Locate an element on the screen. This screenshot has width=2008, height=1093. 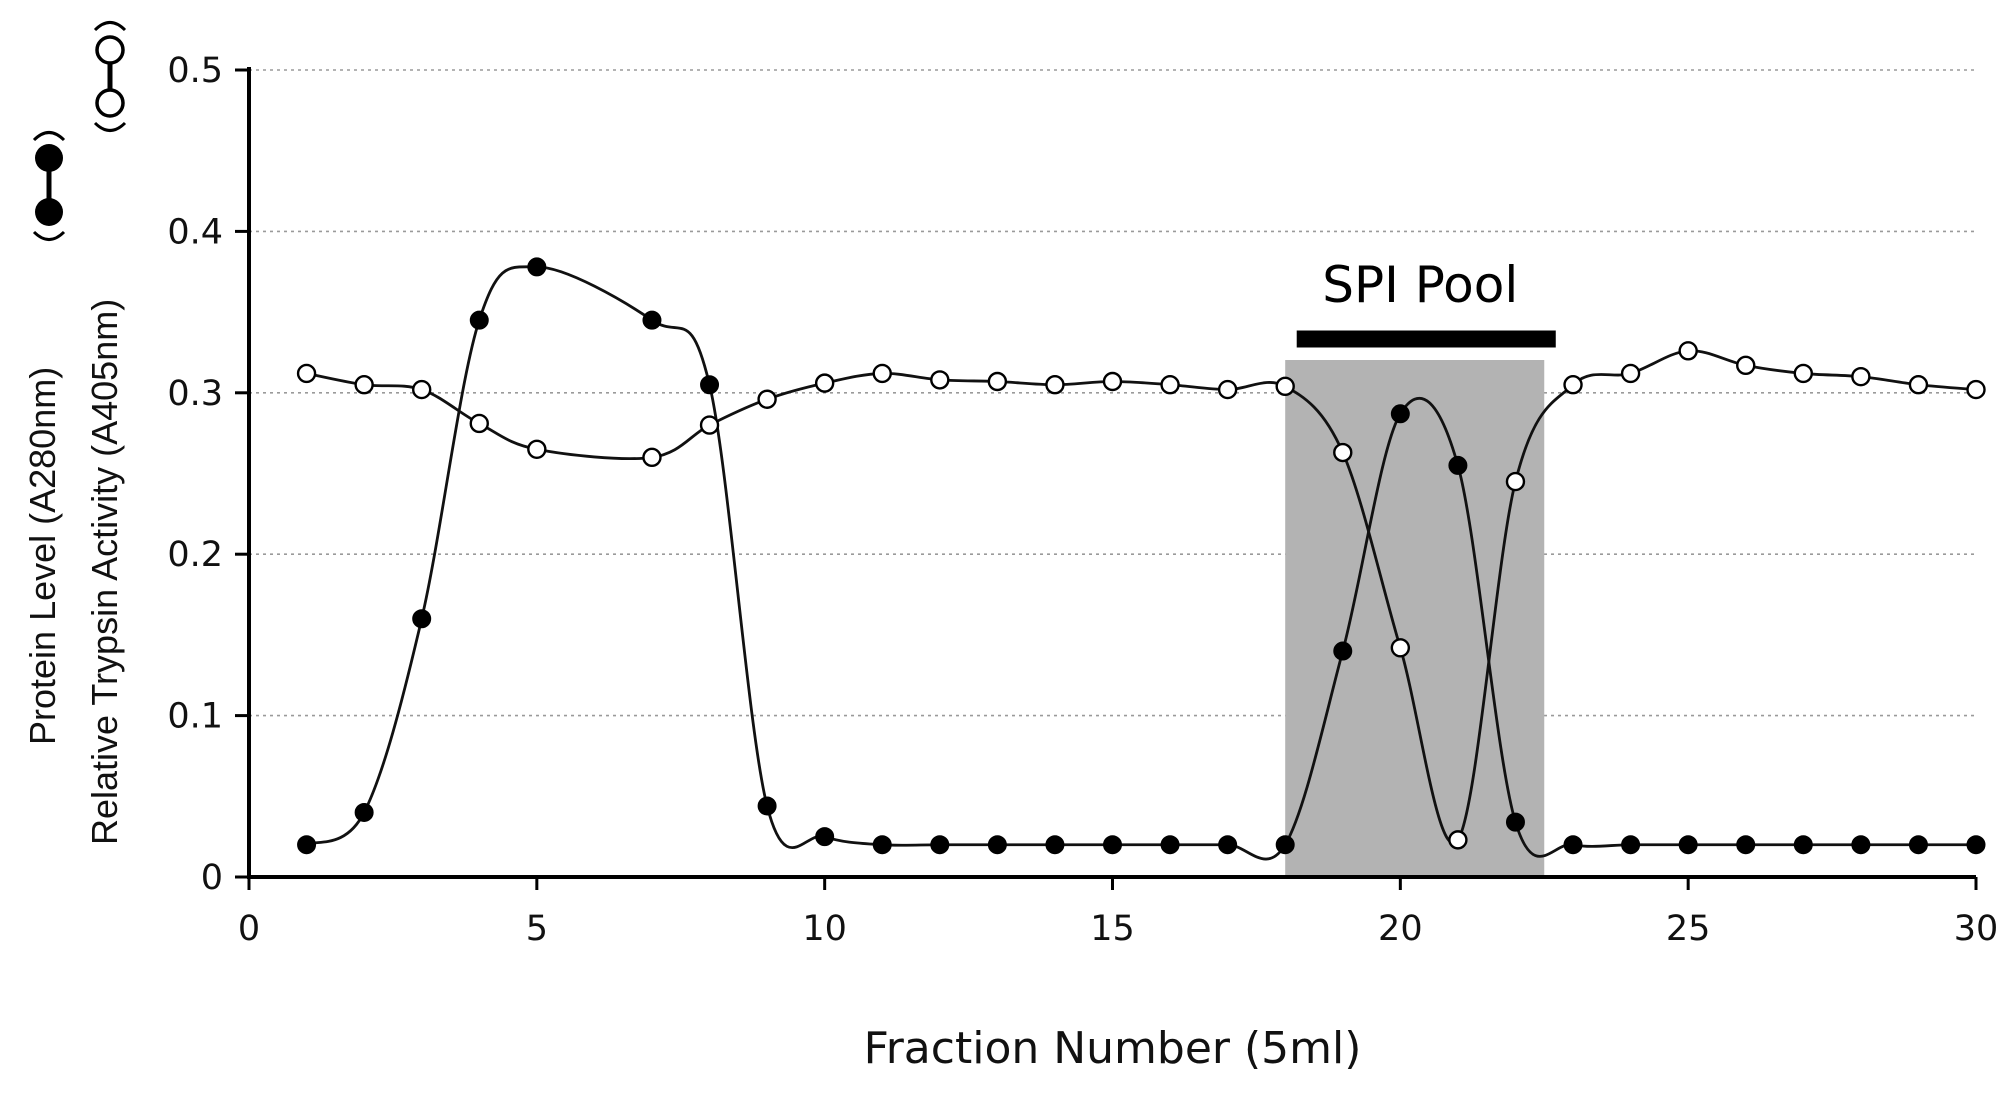
y-tick-label: 0.2 is located at coordinates (195, 555).